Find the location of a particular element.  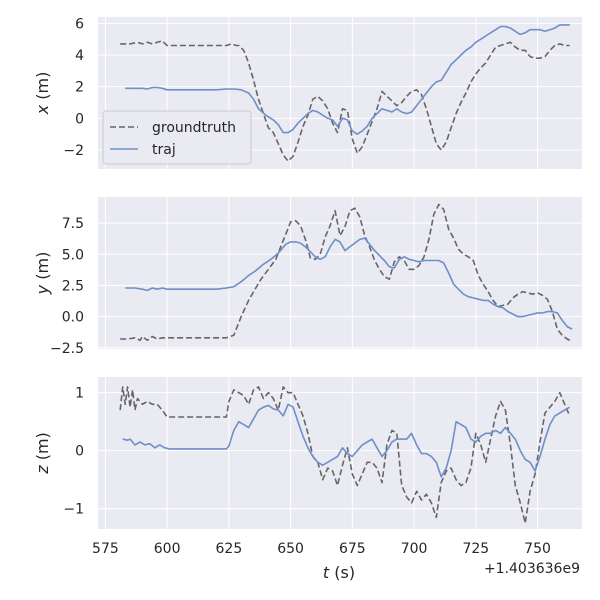

y-tick-label: 6 is located at coordinates (79, 24).